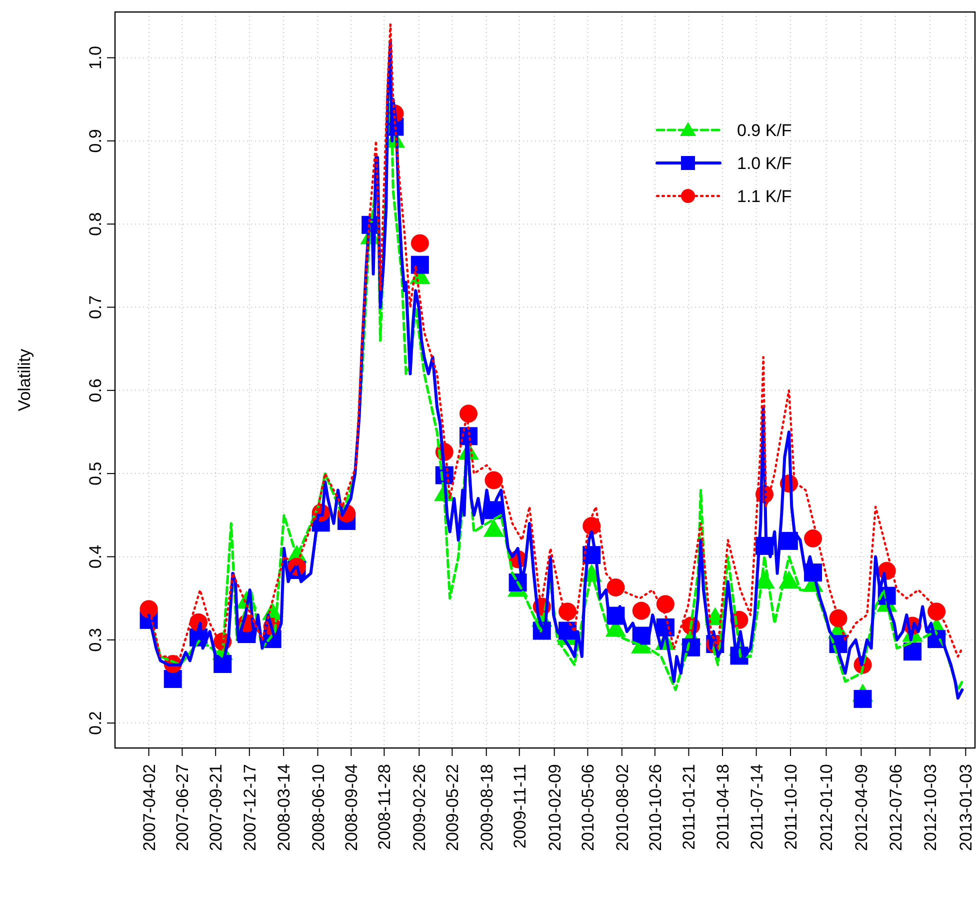 Image resolution: width=979 pixels, height=902 pixels. Describe the element at coordinates (24, 380) in the screenshot. I see `y-axis-title: Volatility` at that location.